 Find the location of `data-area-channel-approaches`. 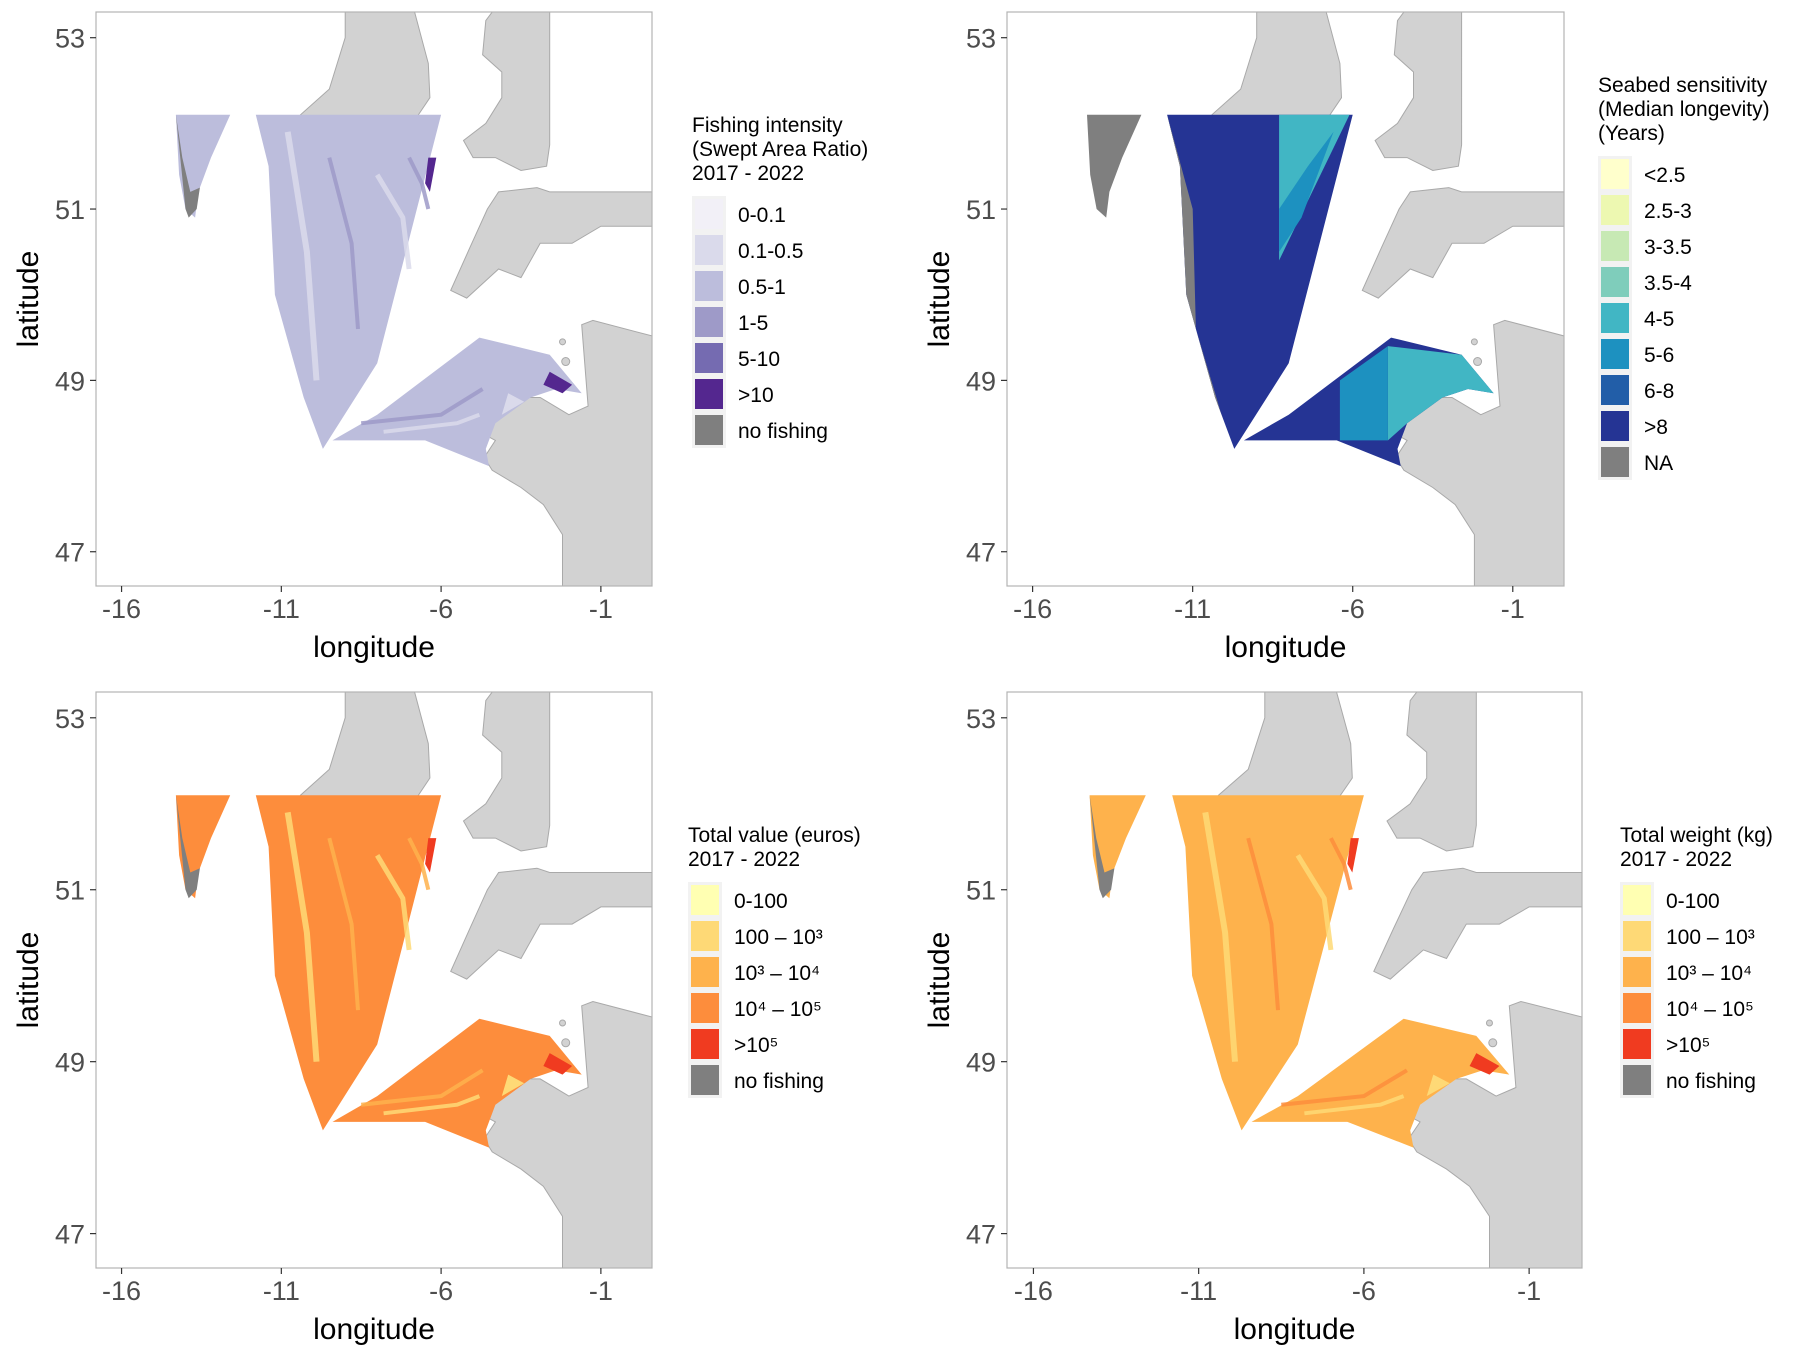

data-area-channel-approaches is located at coordinates (457, 402).